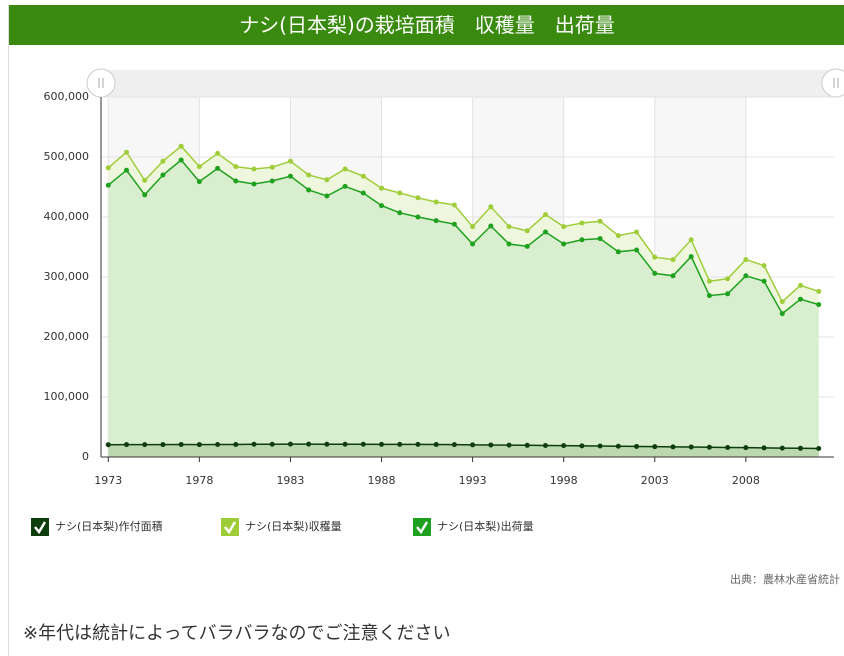  I want to click on x-tick-label: 1983, so click(290, 480).